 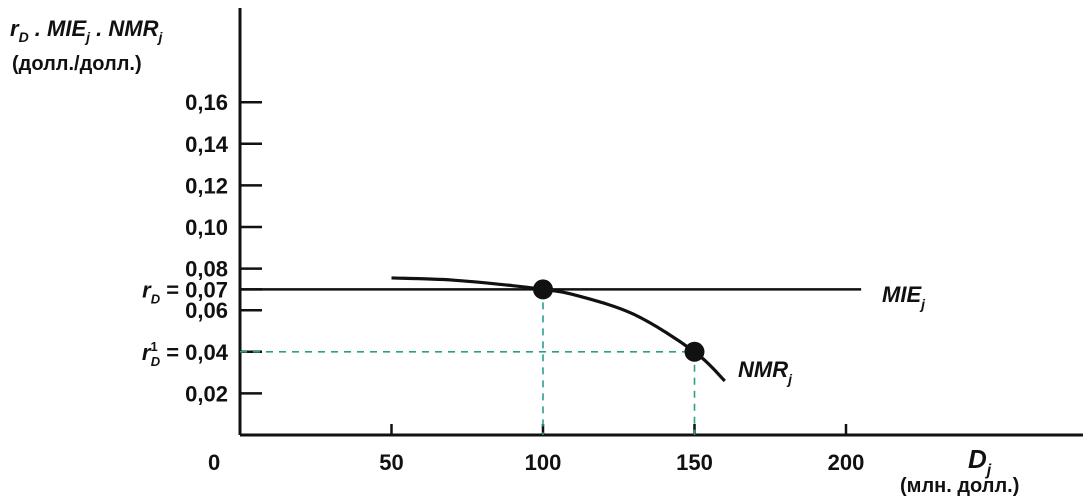 What do you see at coordinates (904, 297) in the screenshot?
I see `series-label-mie: MIEj` at bounding box center [904, 297].